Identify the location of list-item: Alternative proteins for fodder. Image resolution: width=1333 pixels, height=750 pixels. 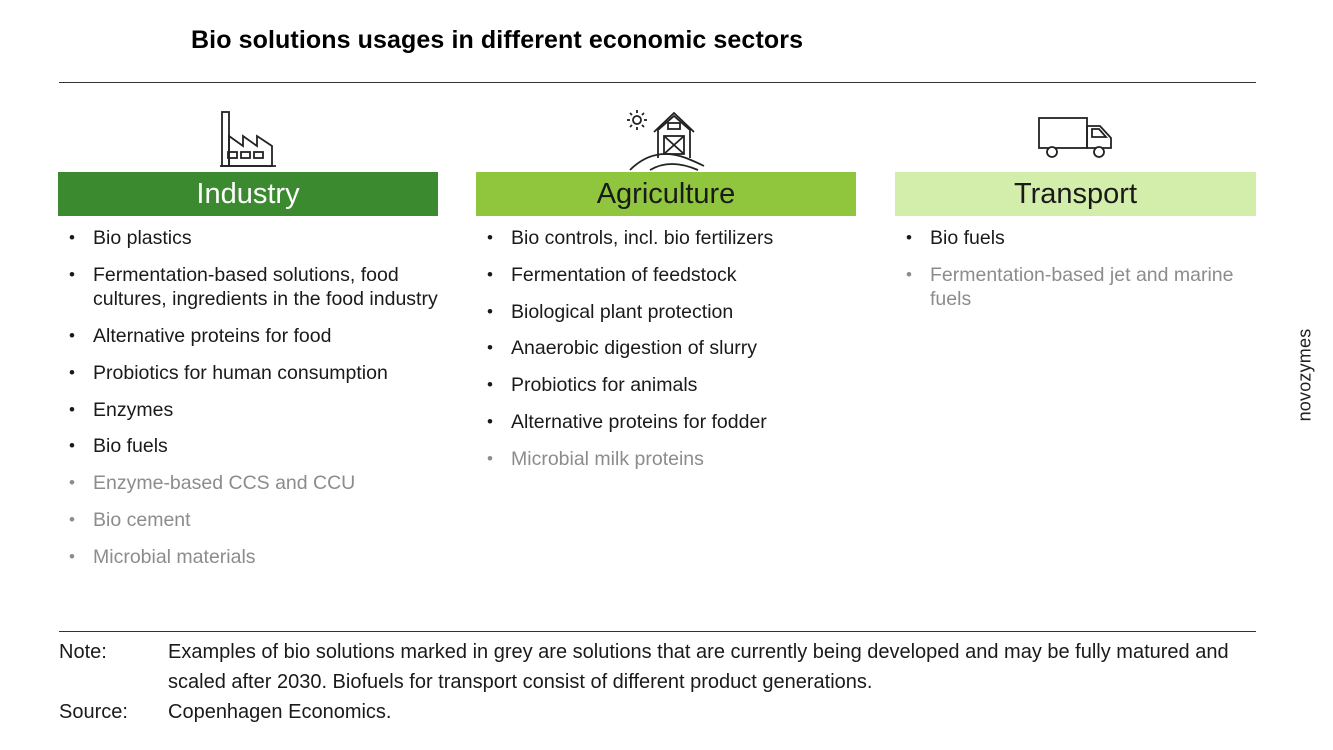
(666, 422).